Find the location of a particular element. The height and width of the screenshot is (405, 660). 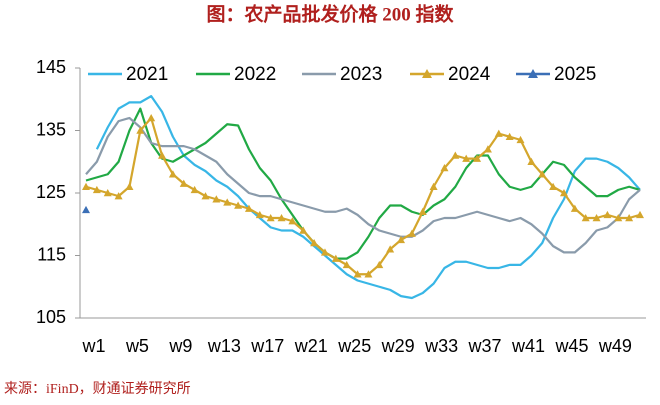

y-tick-label: 135 is located at coordinates (51, 129).